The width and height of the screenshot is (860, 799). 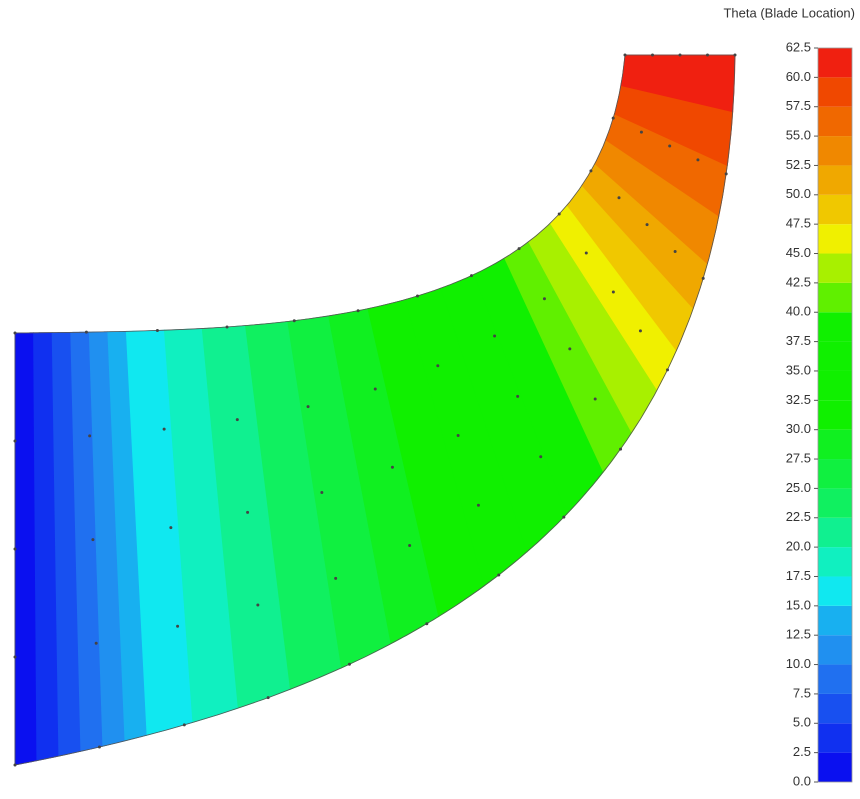 What do you see at coordinates (798, 487) in the screenshot?
I see `colorbar-tick-label: 25.0` at bounding box center [798, 487].